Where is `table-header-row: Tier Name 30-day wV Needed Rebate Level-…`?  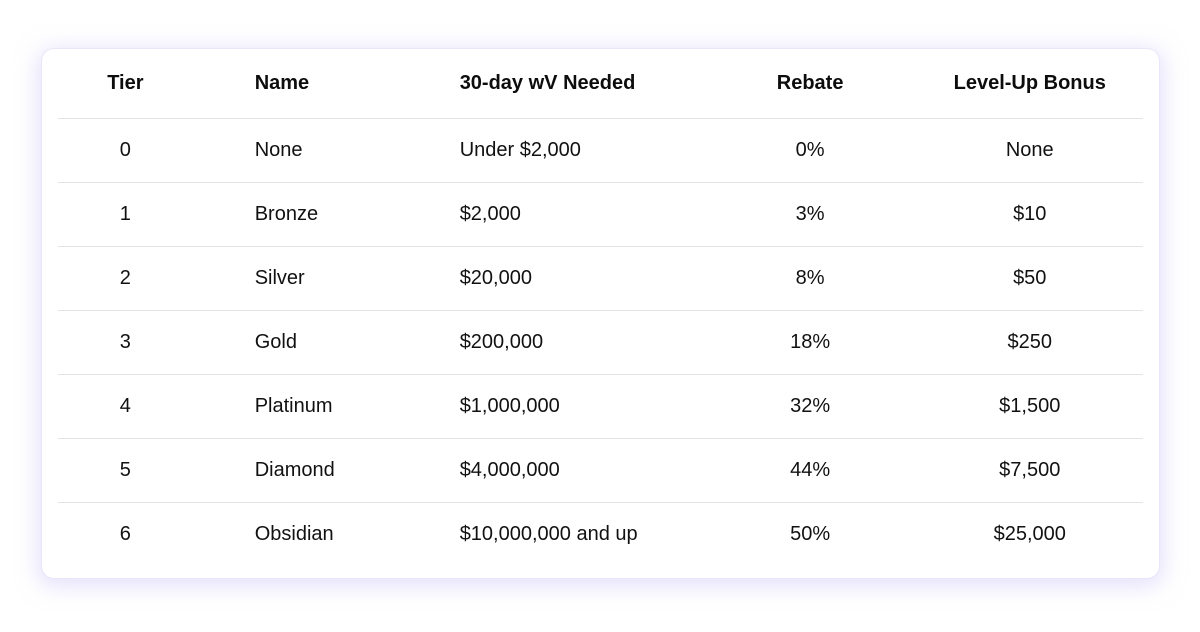
table-header-row: Tier Name 30-day wV Needed Rebate Level-… is located at coordinates (600, 84).